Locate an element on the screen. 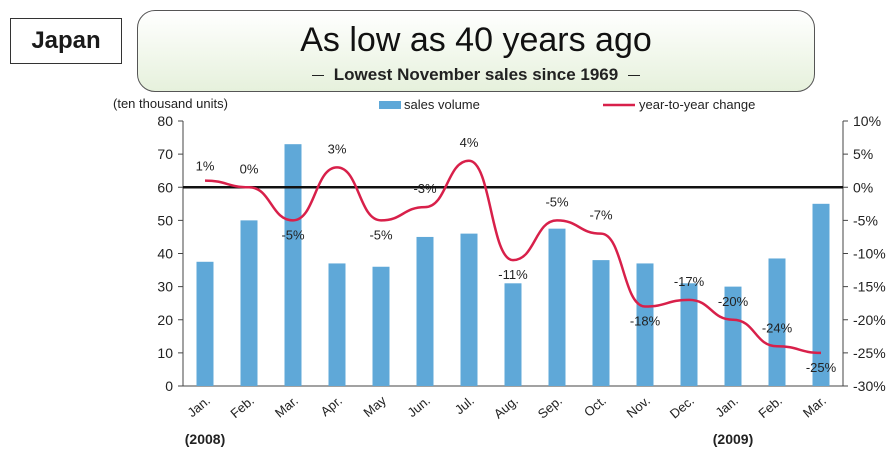 This screenshot has width=896, height=450. right-tick-label: -20% is located at coordinates (869, 320).